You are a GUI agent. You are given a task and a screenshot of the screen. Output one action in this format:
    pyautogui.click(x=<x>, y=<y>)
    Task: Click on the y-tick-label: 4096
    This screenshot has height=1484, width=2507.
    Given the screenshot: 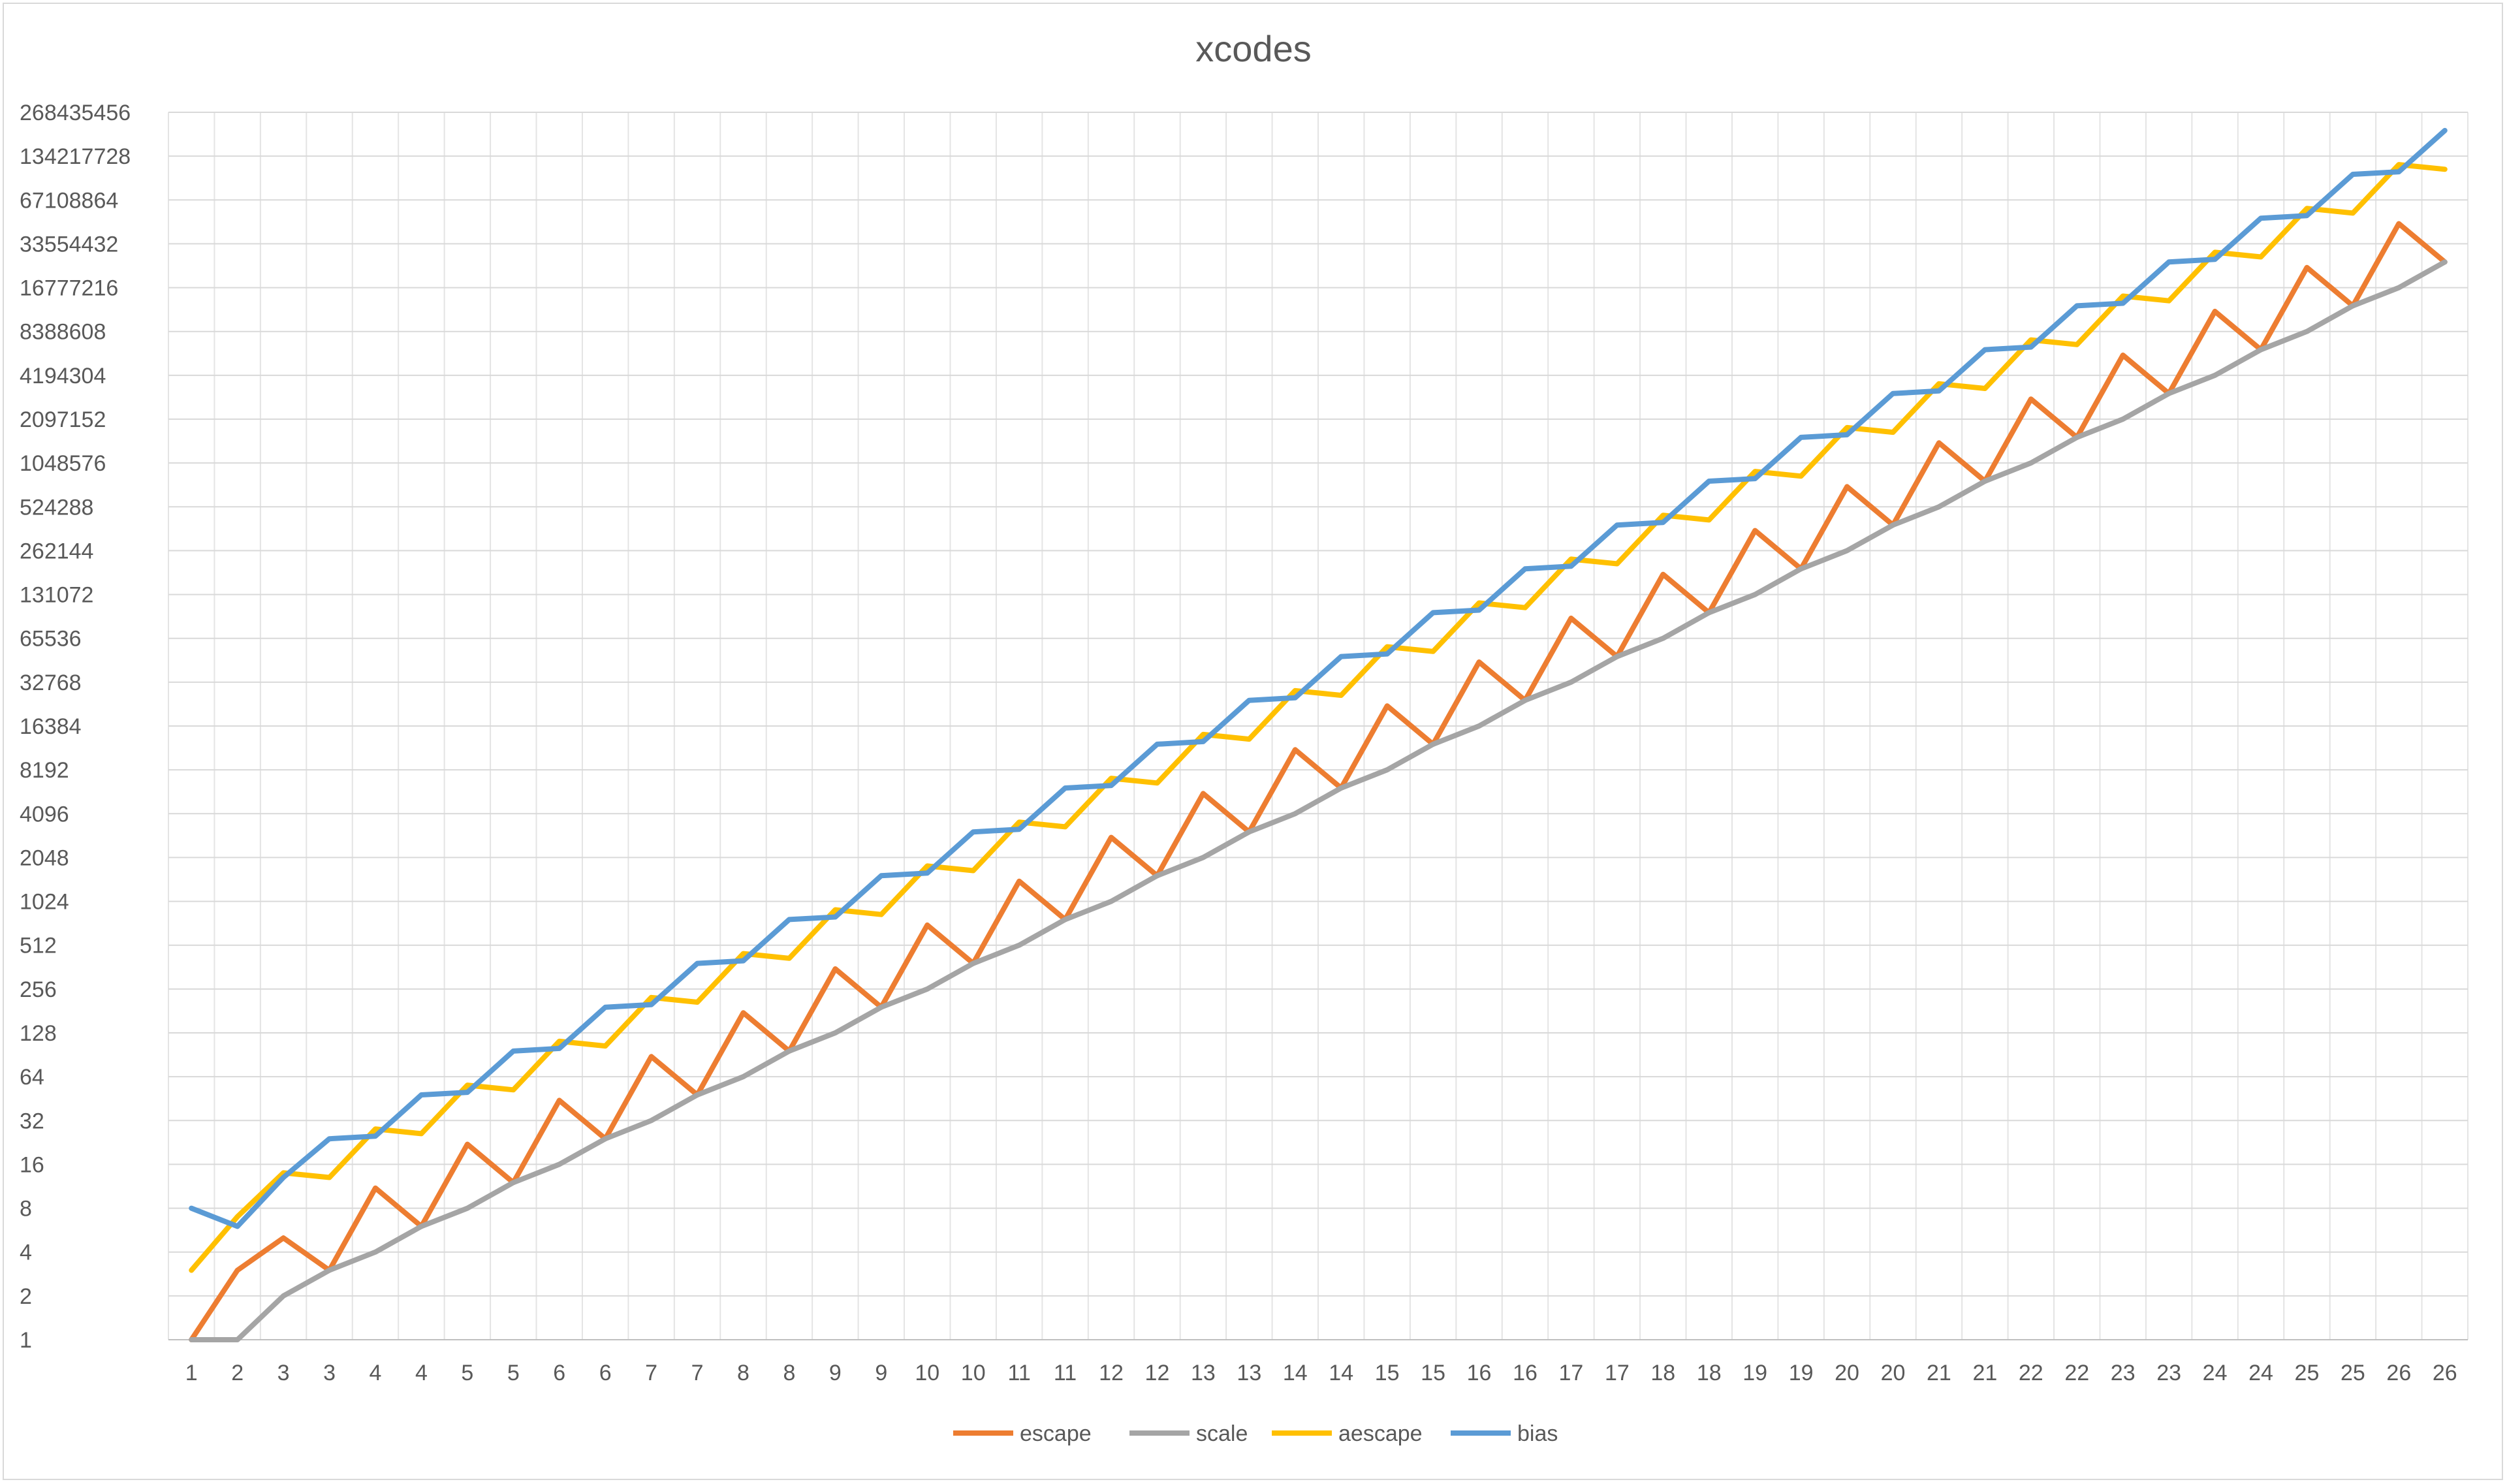 What is the action you would take?
    pyautogui.click(x=44, y=815)
    